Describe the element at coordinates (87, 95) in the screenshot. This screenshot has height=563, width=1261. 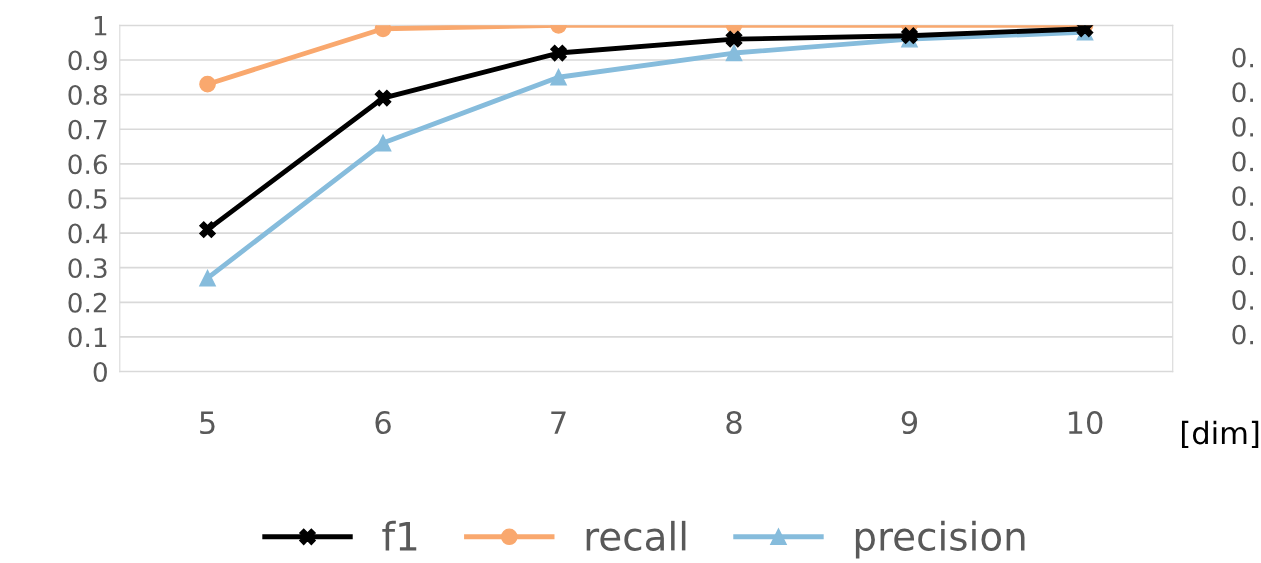
I see `y-tick-label: 0.8` at that location.